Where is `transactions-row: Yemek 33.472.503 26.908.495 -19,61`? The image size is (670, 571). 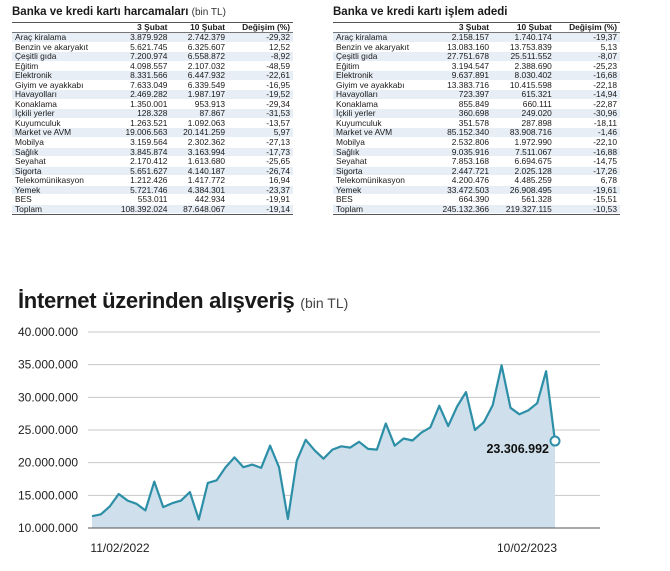
transactions-row: Yemek 33.472.503 26.908.495 -19,61 is located at coordinates (476, 190).